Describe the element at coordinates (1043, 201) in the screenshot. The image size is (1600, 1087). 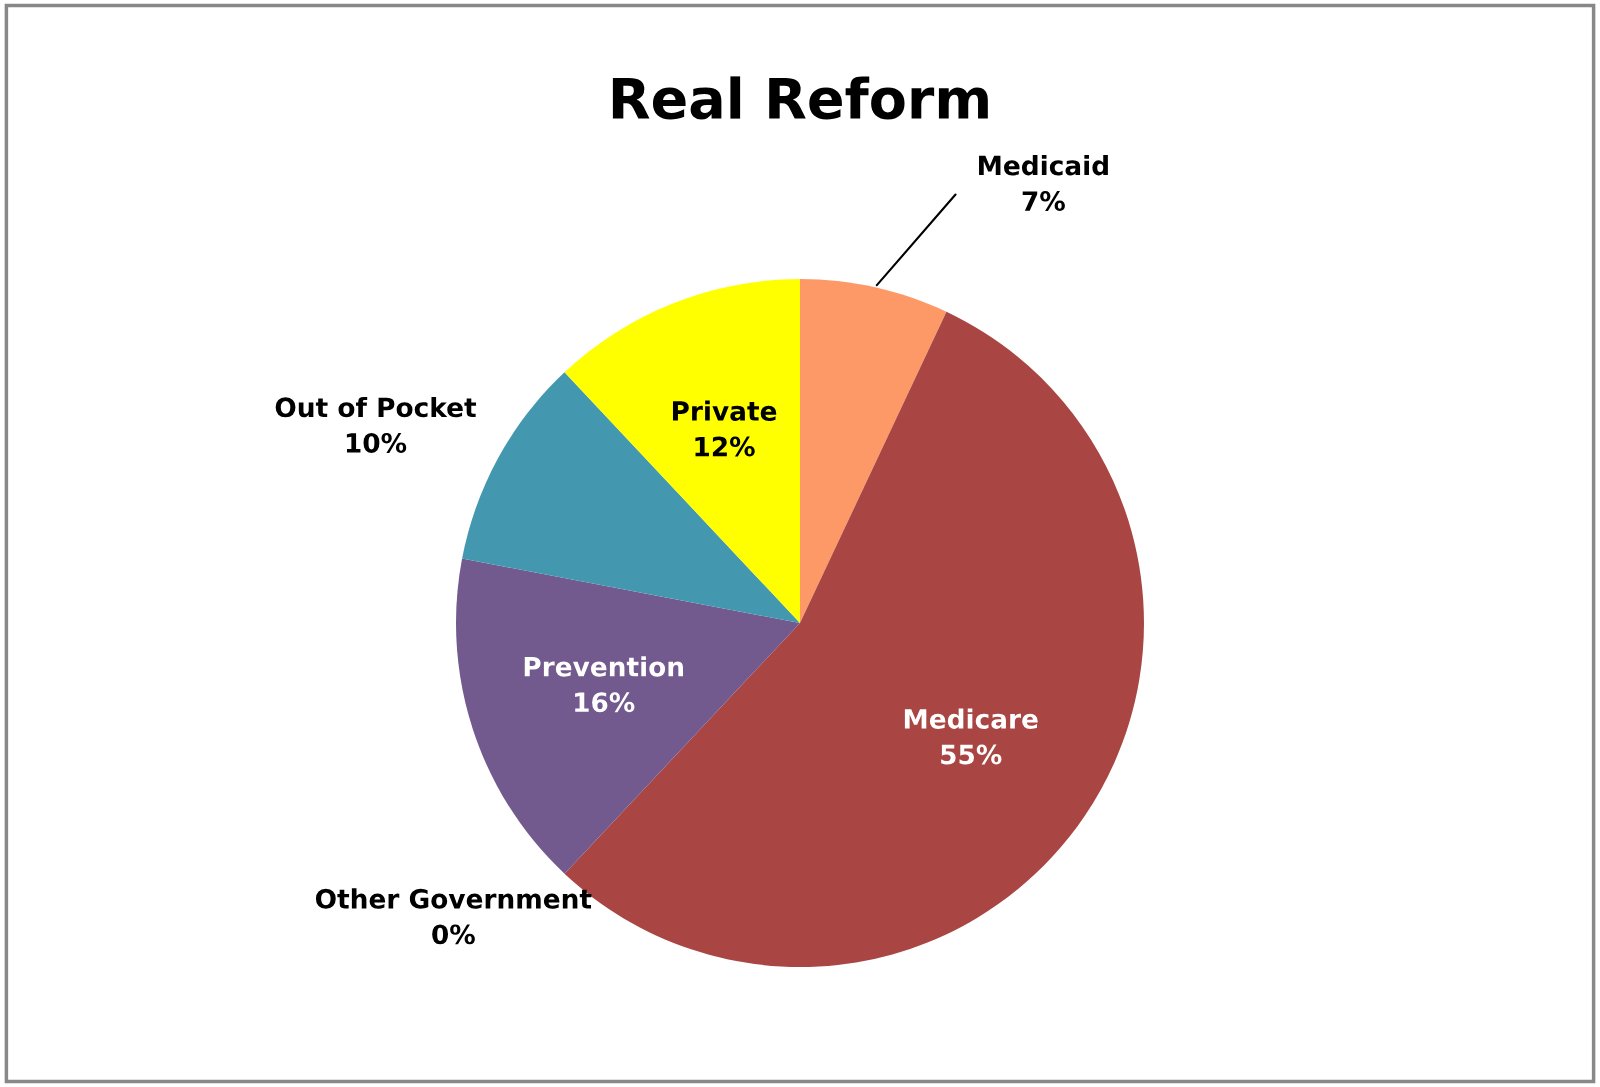
I see `data-label: 7%` at that location.